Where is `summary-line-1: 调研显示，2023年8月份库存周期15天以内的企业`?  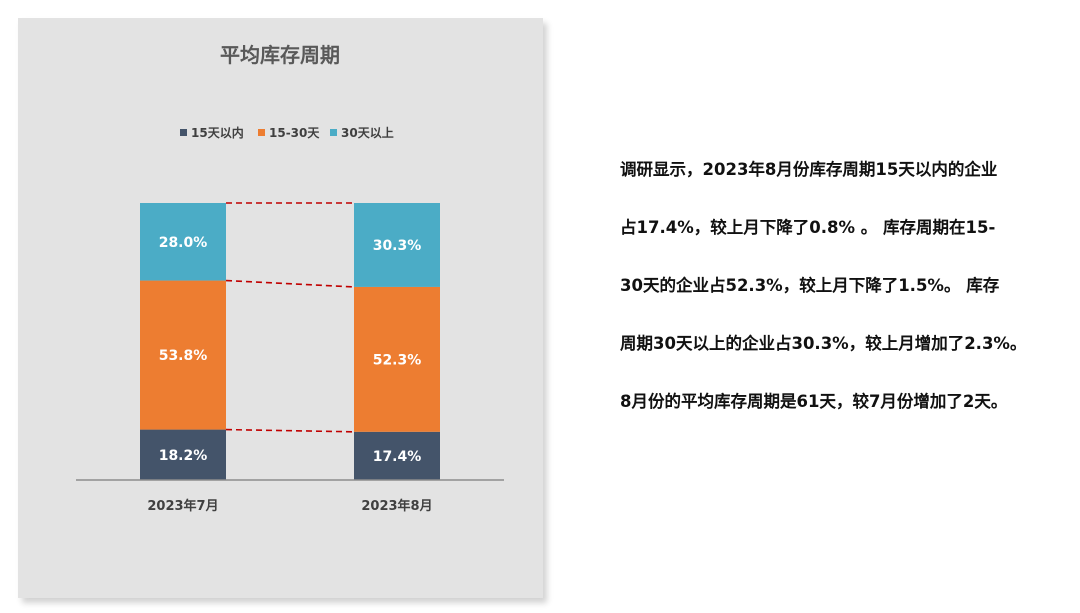 summary-line-1: 调研显示，2023年8月份库存周期15天以内的企业 is located at coordinates (809, 169).